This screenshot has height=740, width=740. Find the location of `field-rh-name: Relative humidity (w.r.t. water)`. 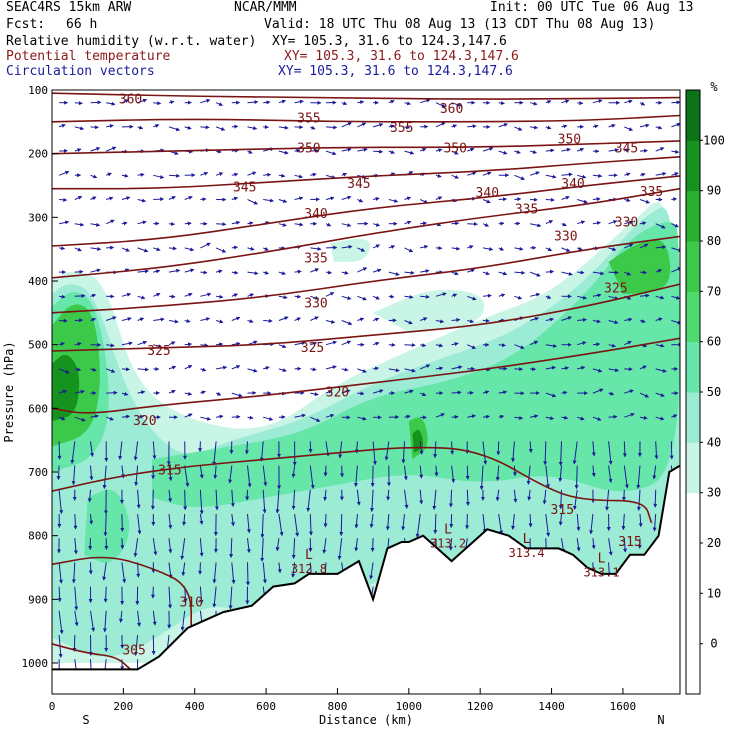

field-rh-name: Relative humidity (w.r.t. water) is located at coordinates (131, 41).